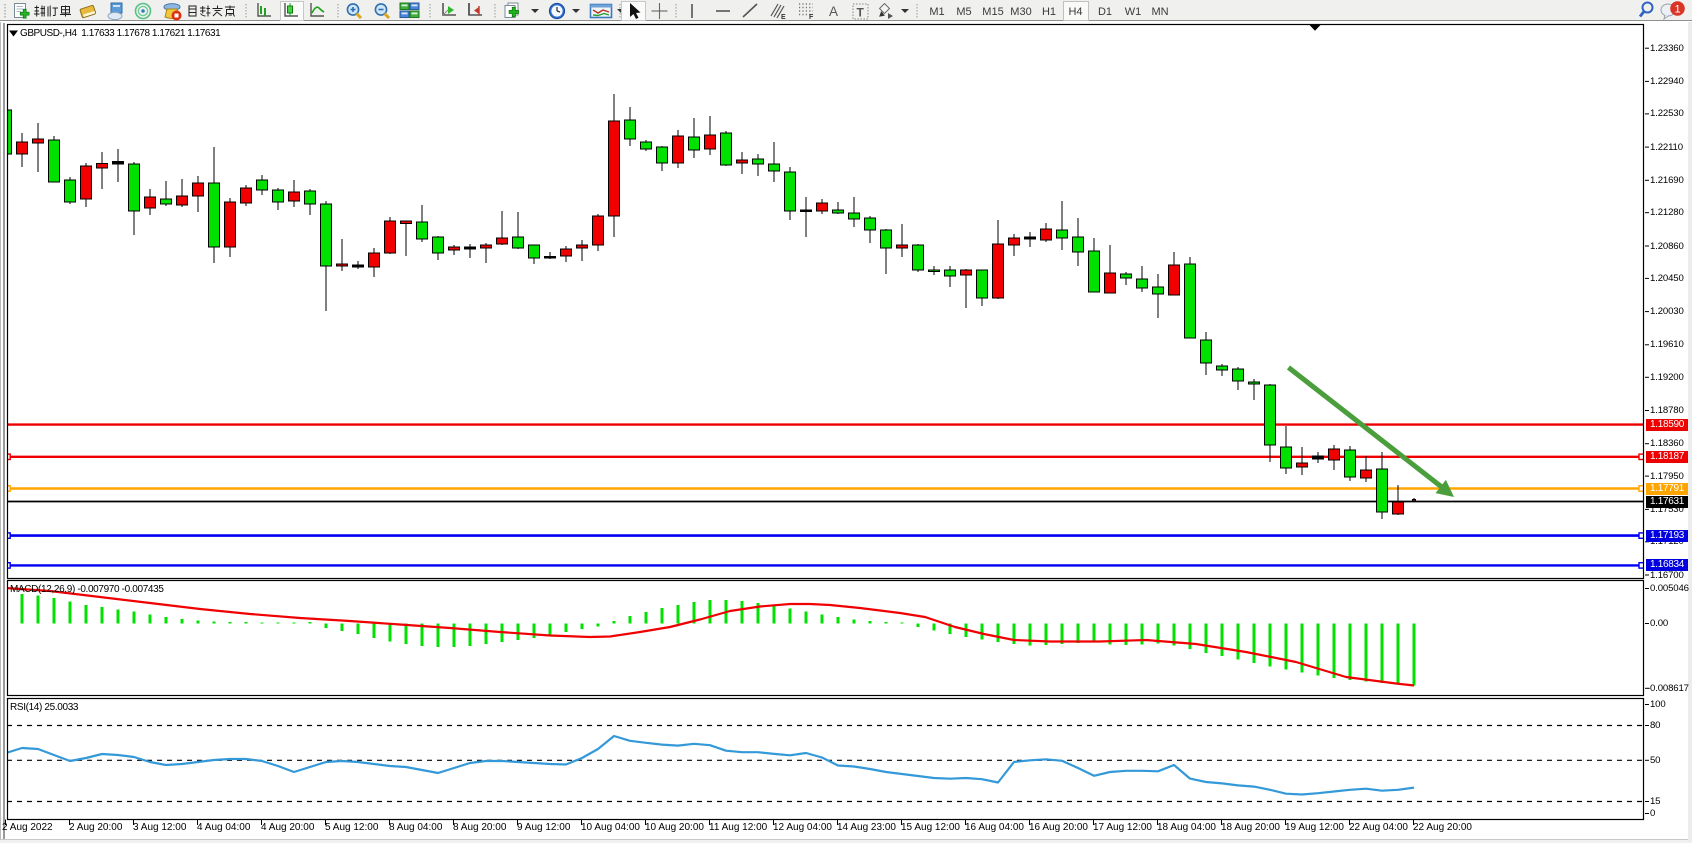  What do you see at coordinates (1105, 12) in the screenshot?
I see `svg-text: D1` at bounding box center [1105, 12].